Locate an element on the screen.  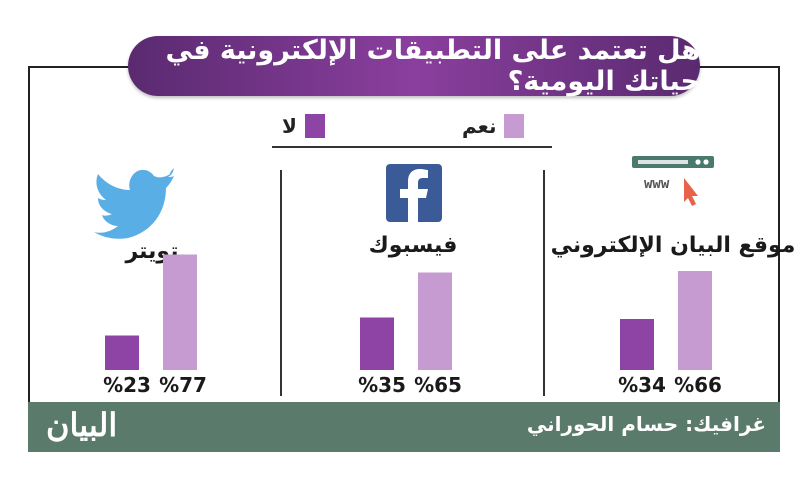
legend-item-yes: نعم is located at coordinates (493, 126).